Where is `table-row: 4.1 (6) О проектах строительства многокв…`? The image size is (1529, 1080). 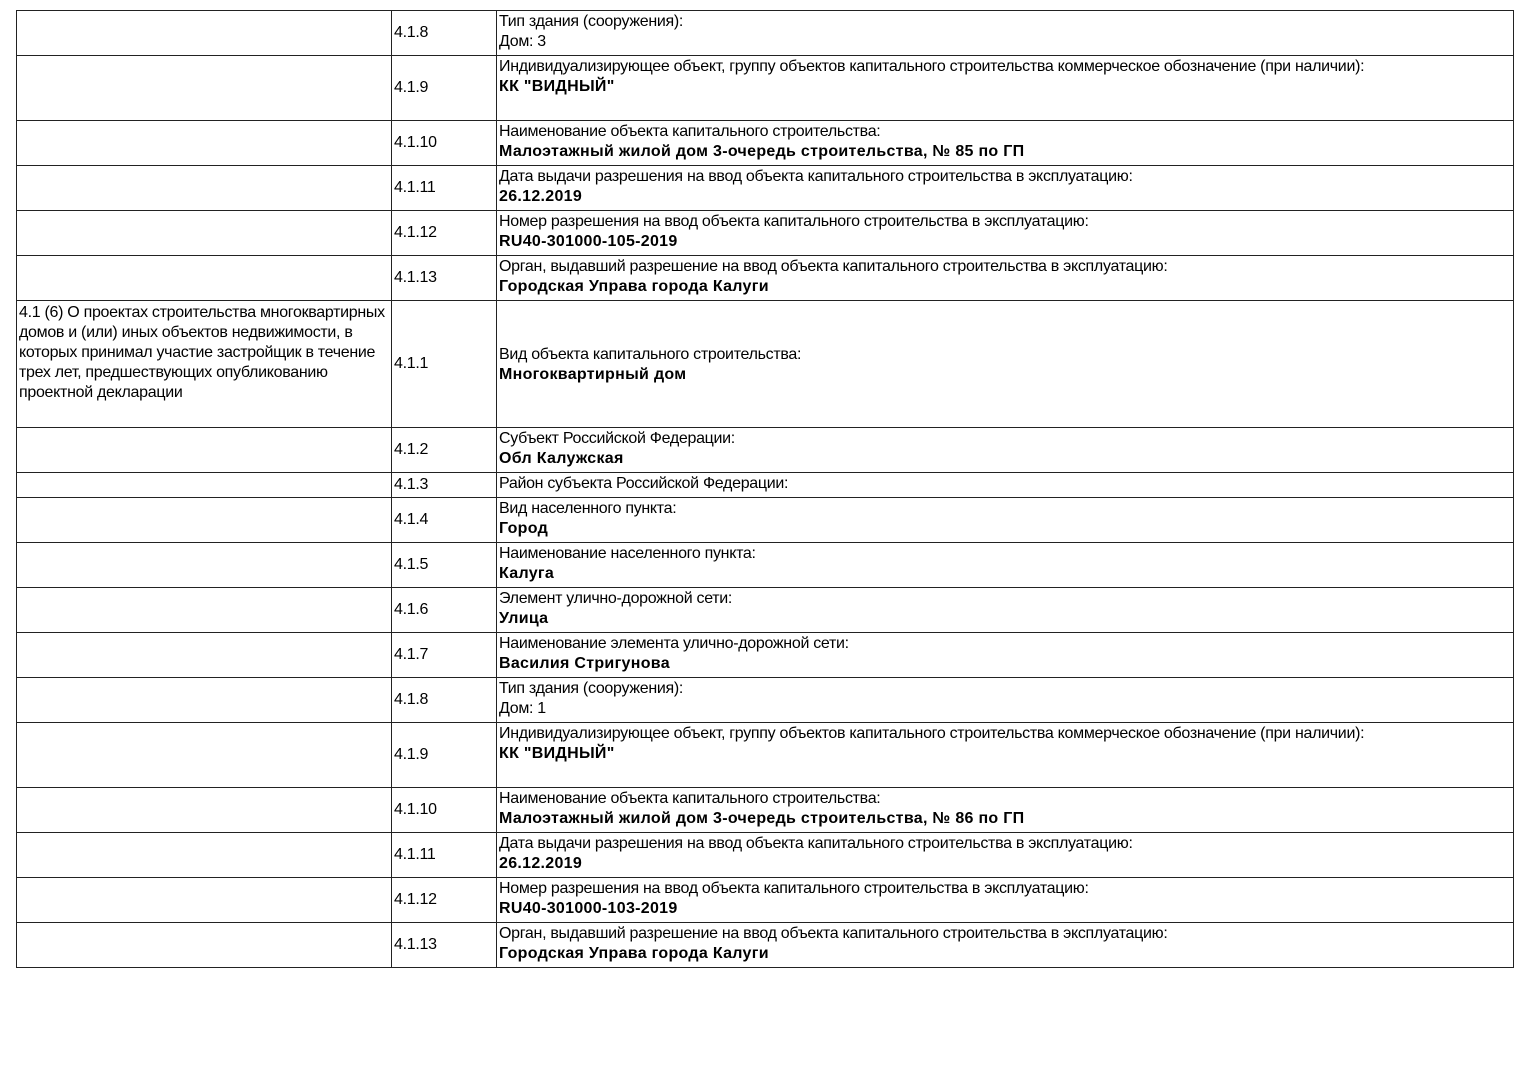
table-row: 4.1 (6) О проектах строительства многокв… is located at coordinates (765, 364).